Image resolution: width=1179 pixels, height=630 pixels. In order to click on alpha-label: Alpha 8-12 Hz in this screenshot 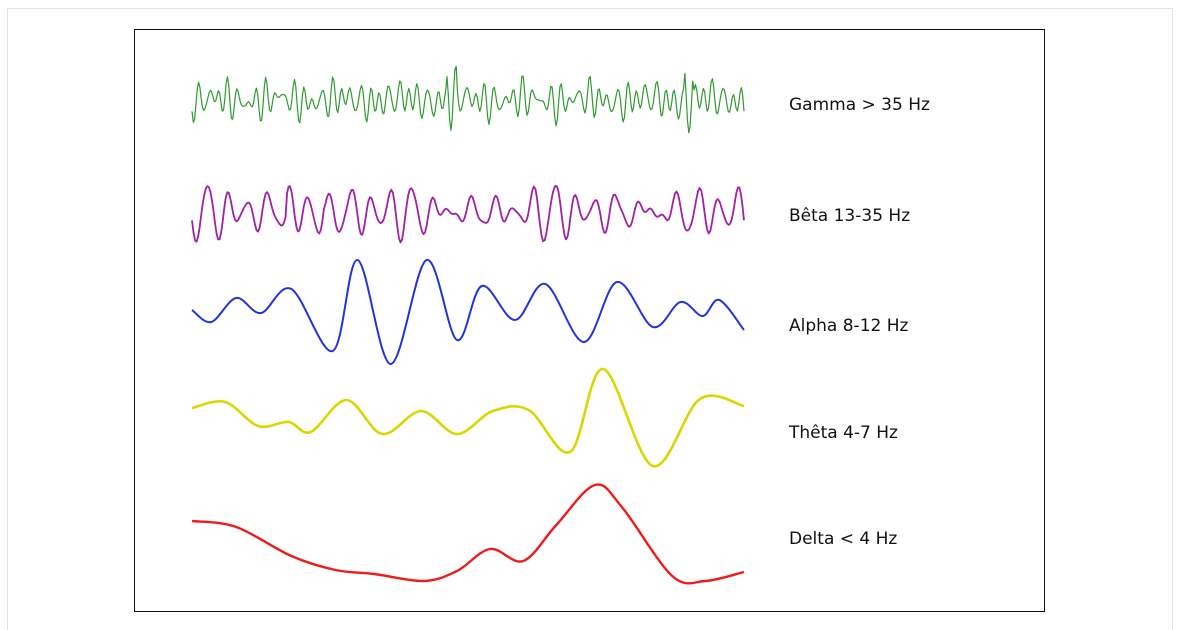, I will do `click(848, 326)`.